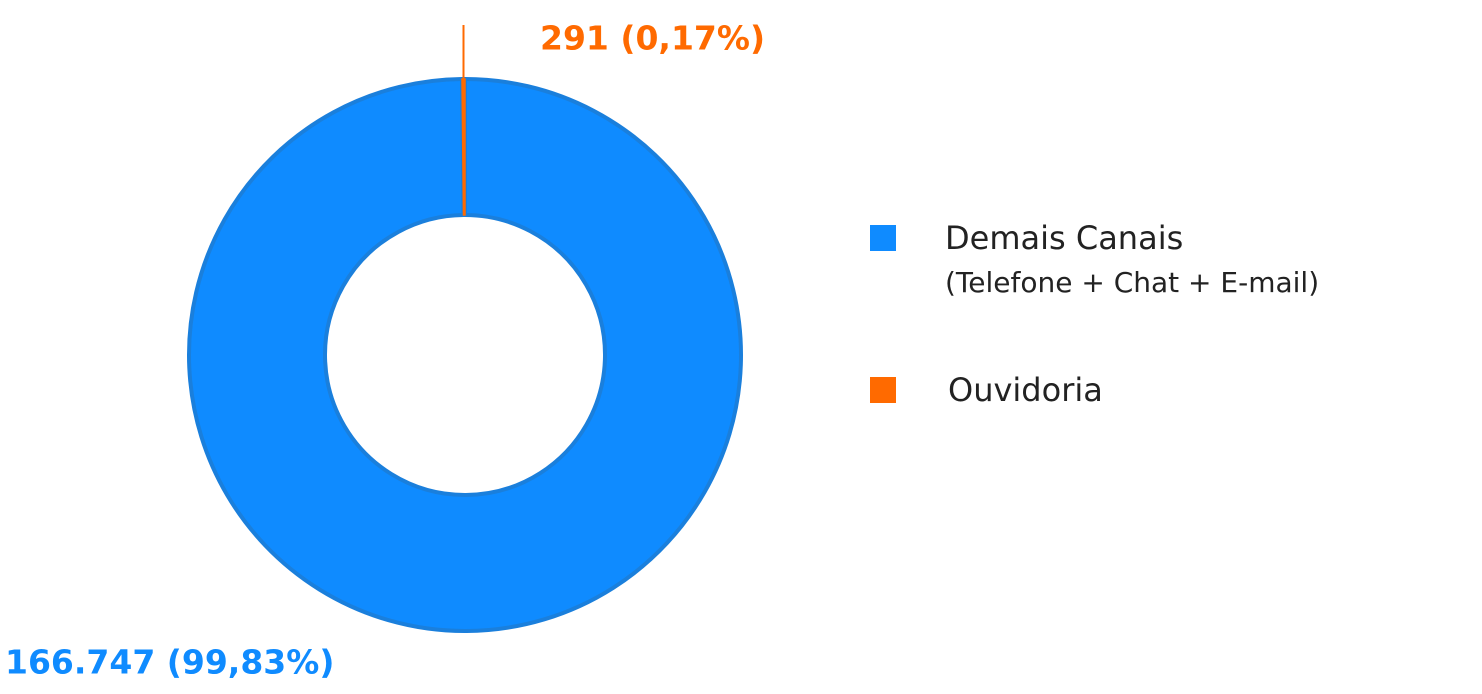 The height and width of the screenshot is (694, 1482). Describe the element at coordinates (652, 38) in the screenshot. I see `value-label: 291 (0,17%)` at that location.